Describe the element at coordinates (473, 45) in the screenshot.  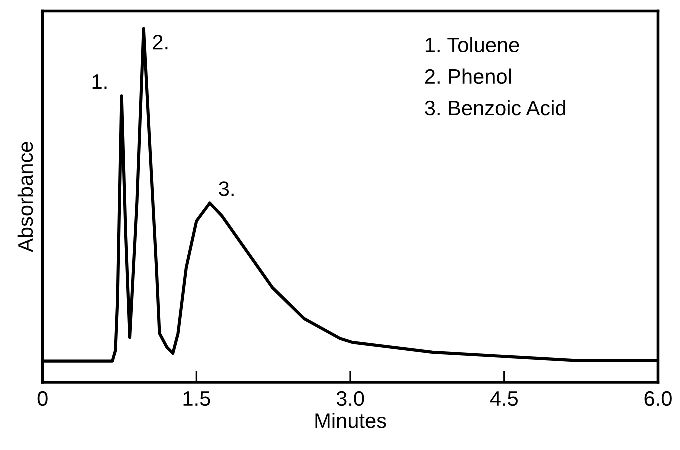
I see `annotation: 1. Toluene` at that location.